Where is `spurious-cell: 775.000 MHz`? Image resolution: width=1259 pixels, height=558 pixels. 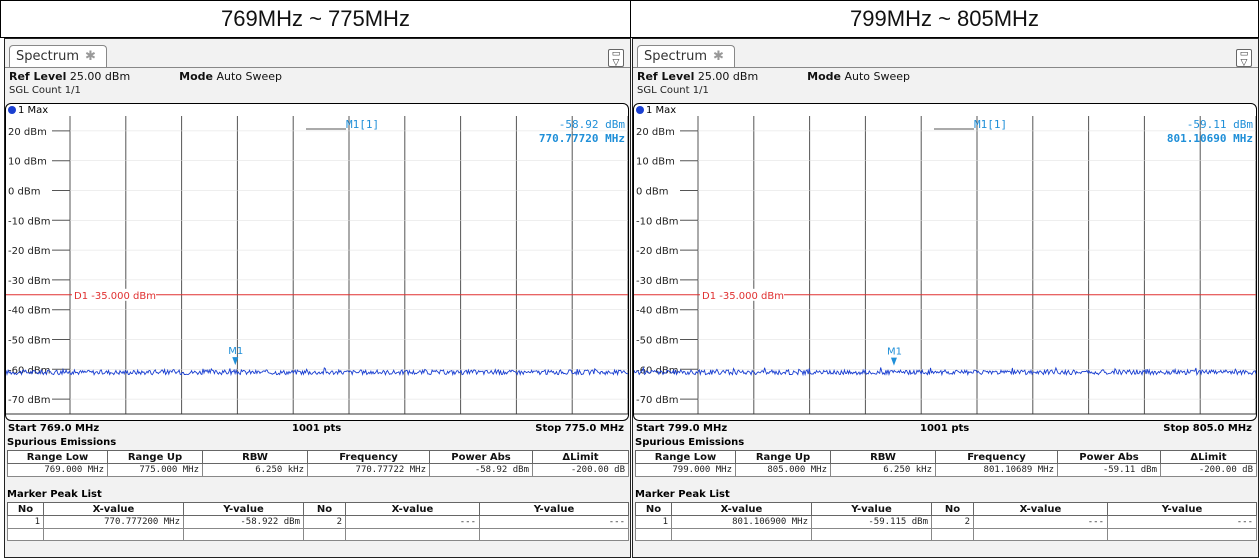 spurious-cell: 775.000 MHz is located at coordinates (155, 470).